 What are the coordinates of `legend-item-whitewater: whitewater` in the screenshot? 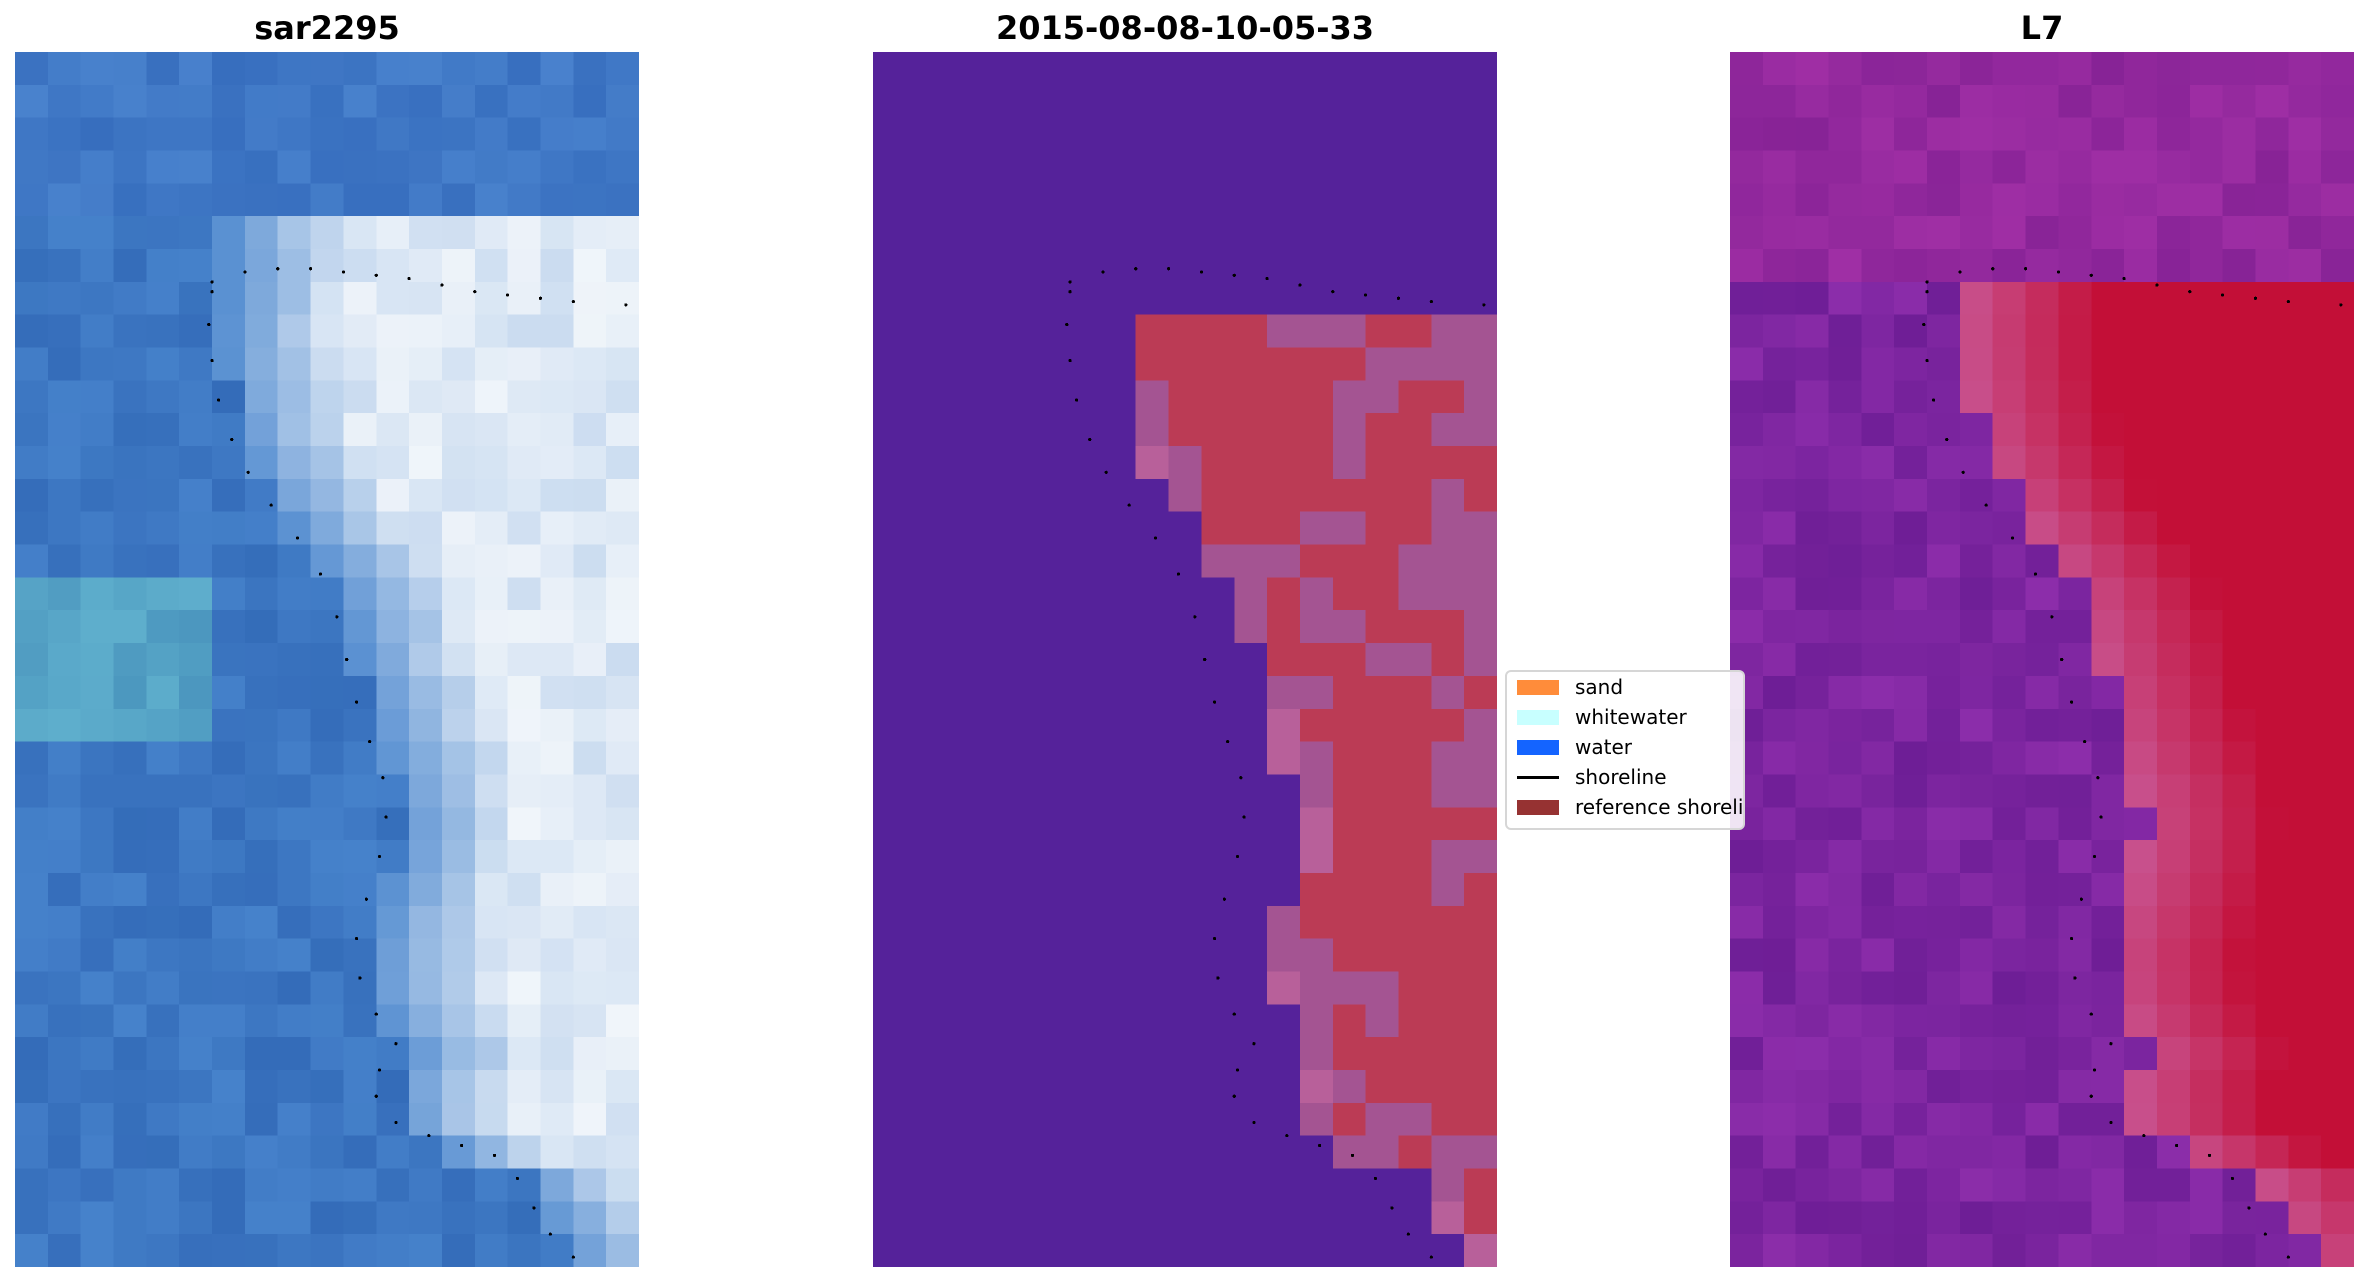 It's located at (1625, 717).